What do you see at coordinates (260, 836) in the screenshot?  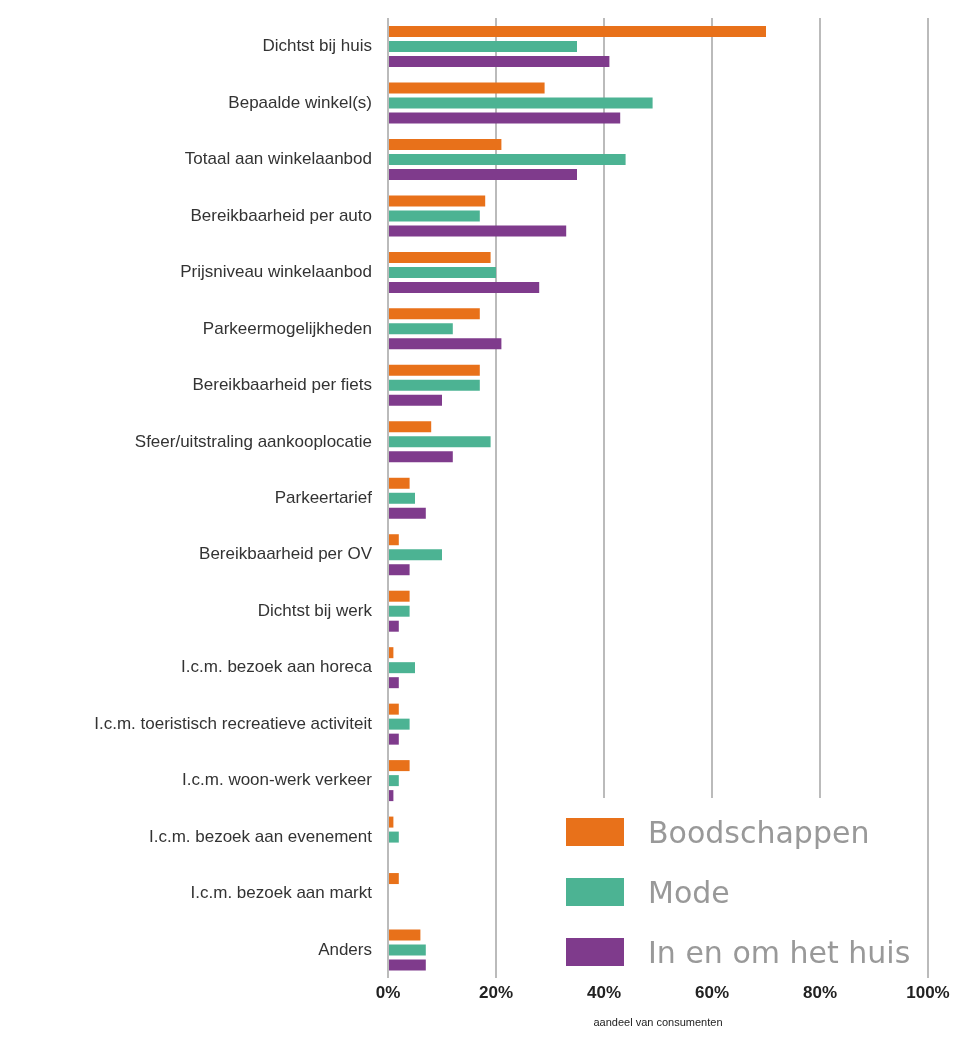 I see `y-tick-label: I.c.m. bezoek aan evenement` at bounding box center [260, 836].